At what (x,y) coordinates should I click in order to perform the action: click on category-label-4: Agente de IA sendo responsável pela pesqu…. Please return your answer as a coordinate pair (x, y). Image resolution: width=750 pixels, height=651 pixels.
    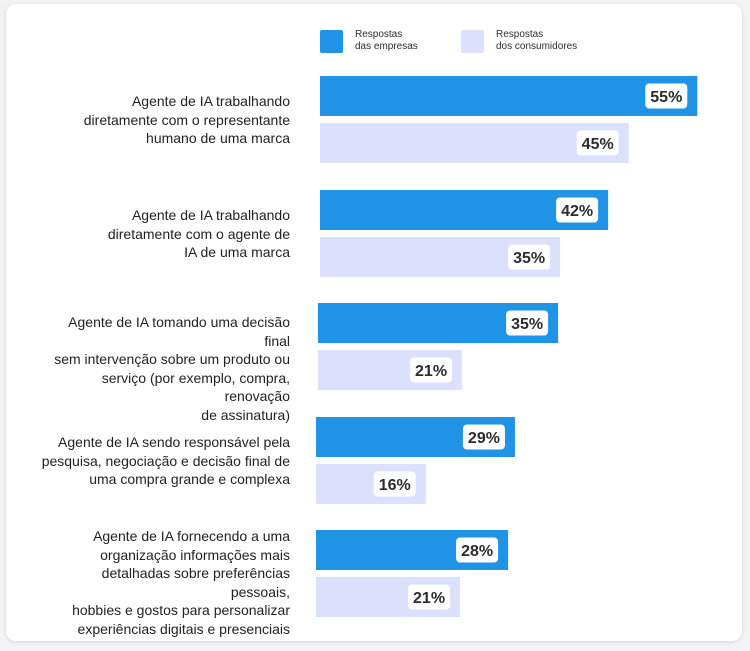
    Looking at the image, I should click on (165, 461).